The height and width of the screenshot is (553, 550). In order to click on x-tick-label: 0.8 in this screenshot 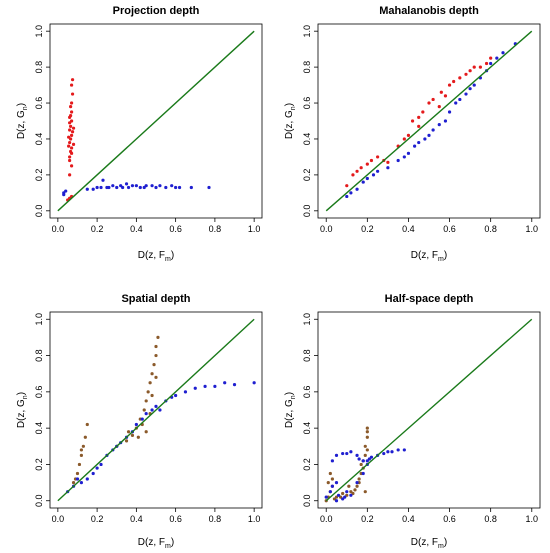, I will do `click(490, 519)`.